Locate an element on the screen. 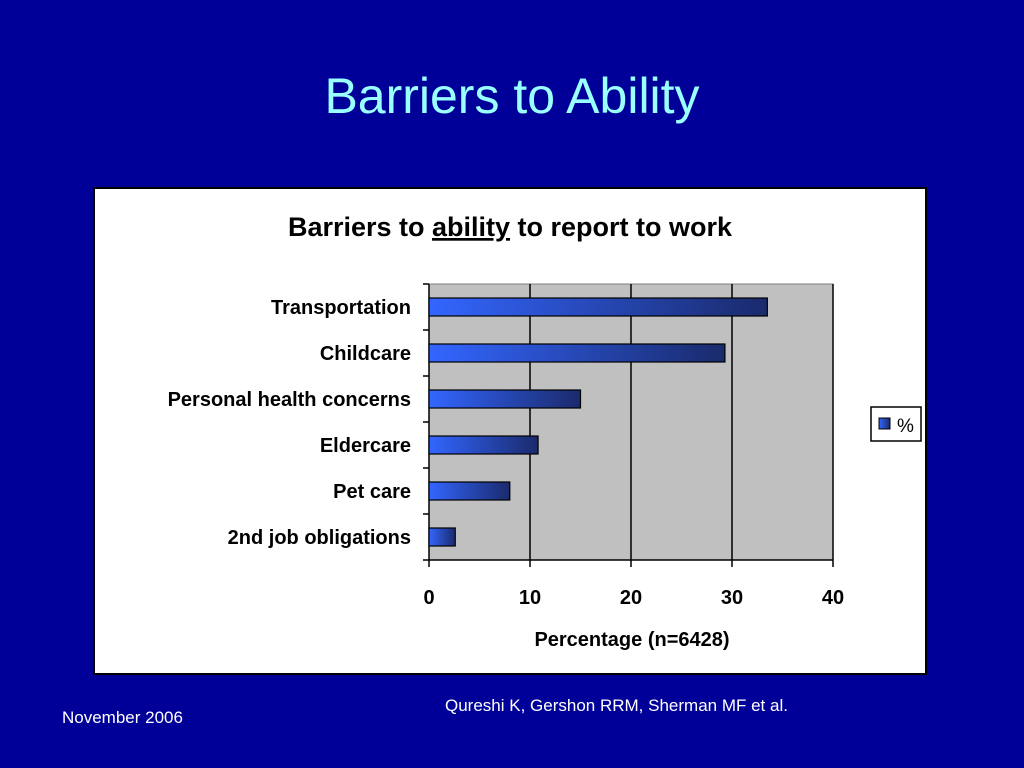  y-category-label: Eldercare is located at coordinates (365, 446).